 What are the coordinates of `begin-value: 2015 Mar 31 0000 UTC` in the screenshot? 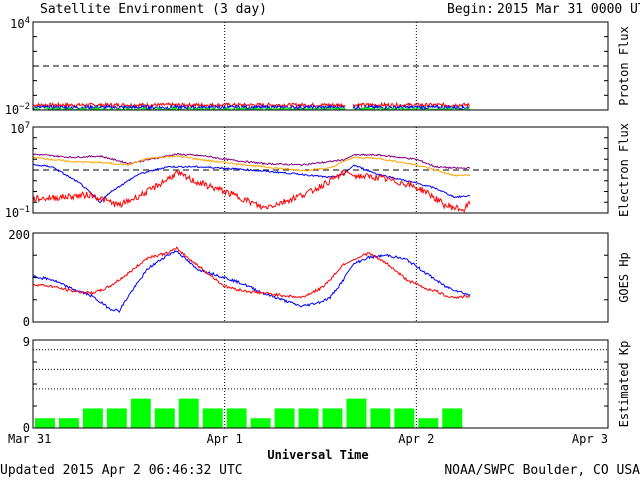 It's located at (568, 9).